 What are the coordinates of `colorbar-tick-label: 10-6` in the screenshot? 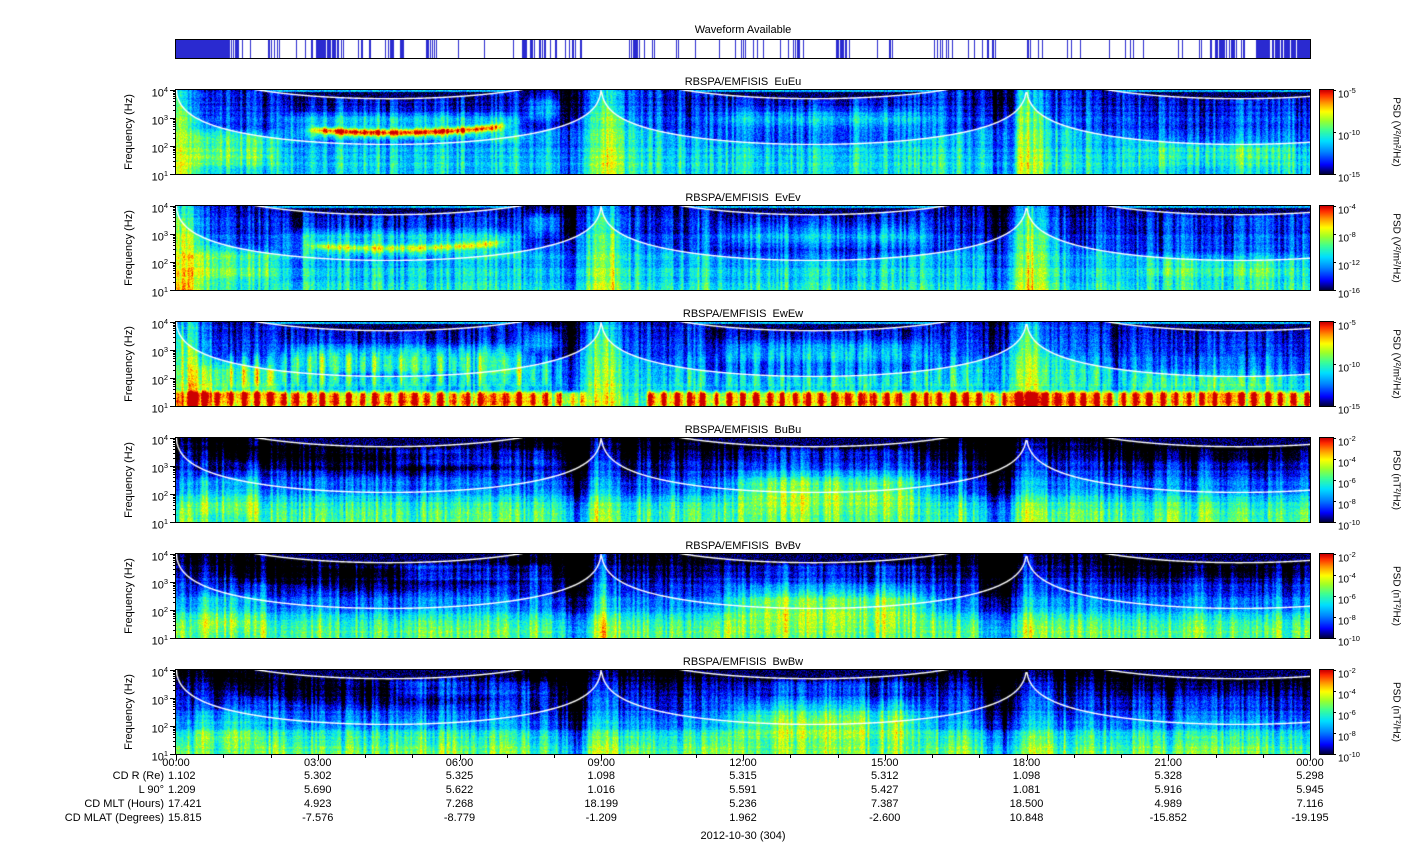 It's located at (1347, 482).